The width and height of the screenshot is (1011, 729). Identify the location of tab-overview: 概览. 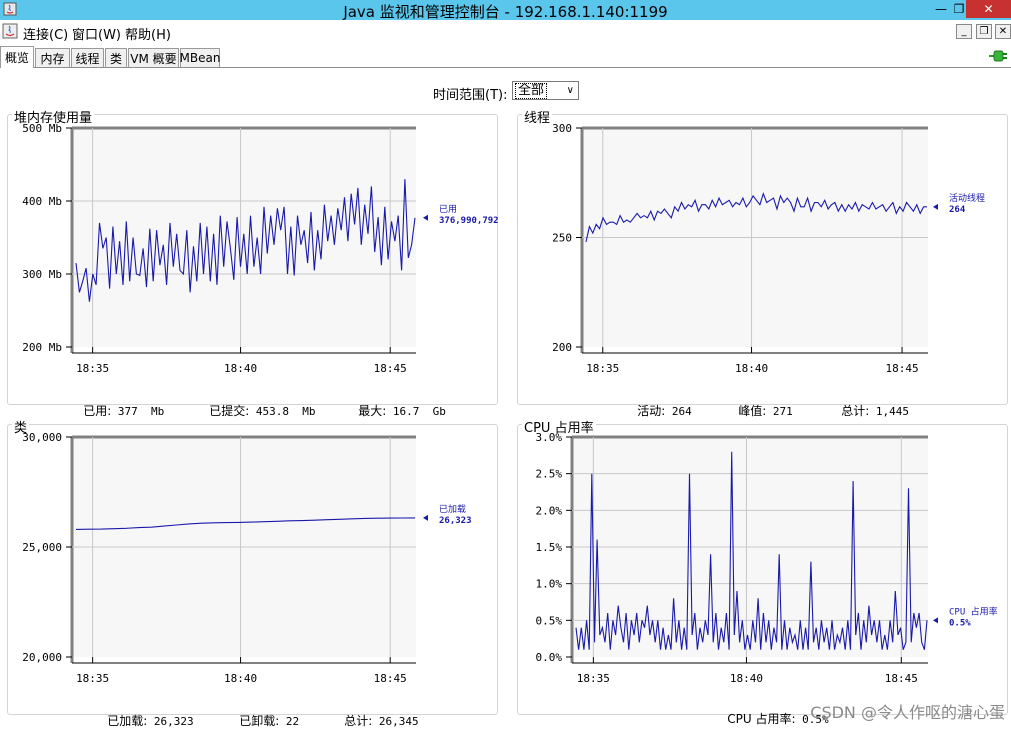
(17, 57).